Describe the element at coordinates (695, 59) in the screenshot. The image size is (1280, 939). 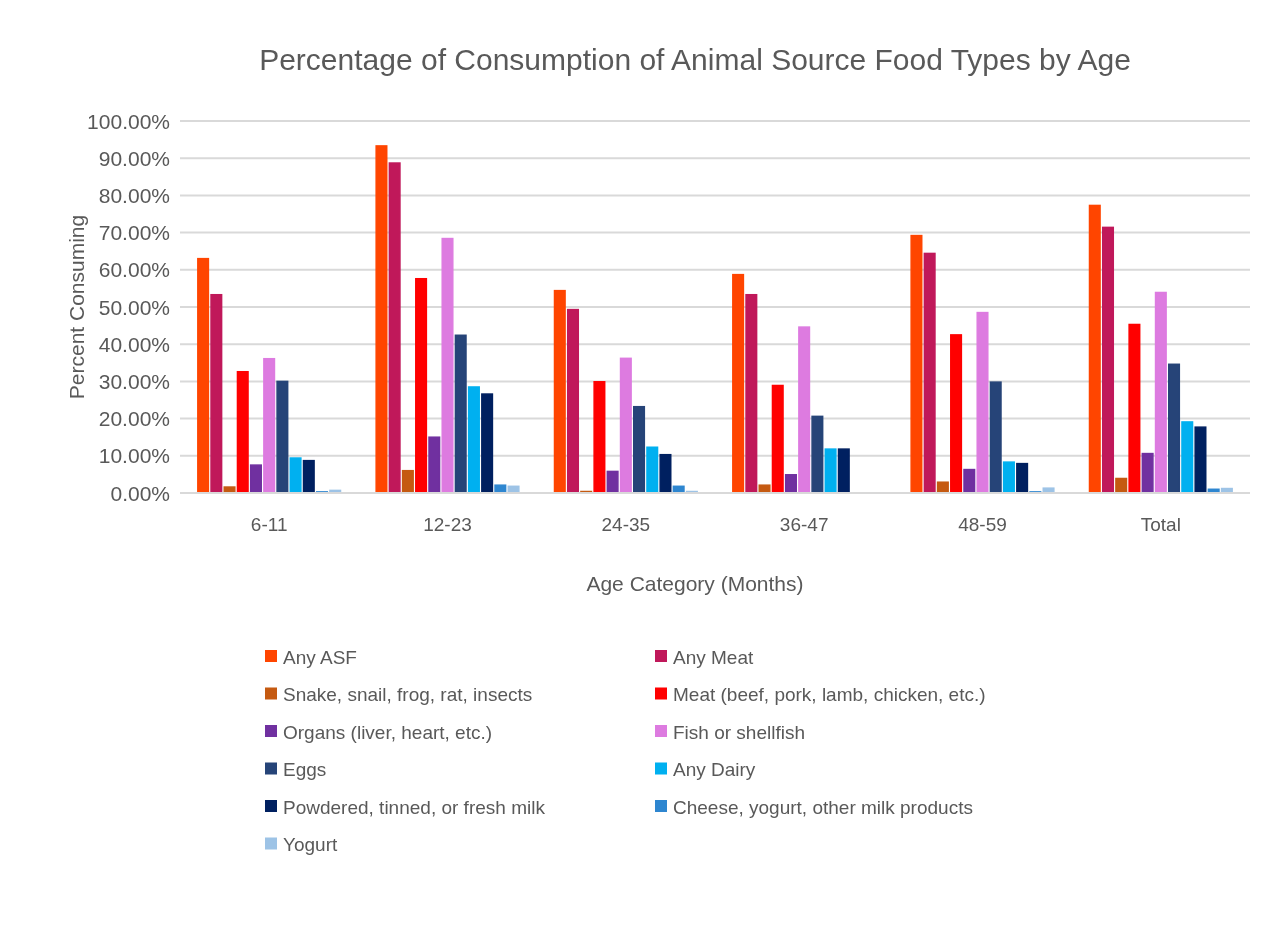
I see `chart-title: Percentage of Consumption of Animal Source Food Types by Age` at that location.